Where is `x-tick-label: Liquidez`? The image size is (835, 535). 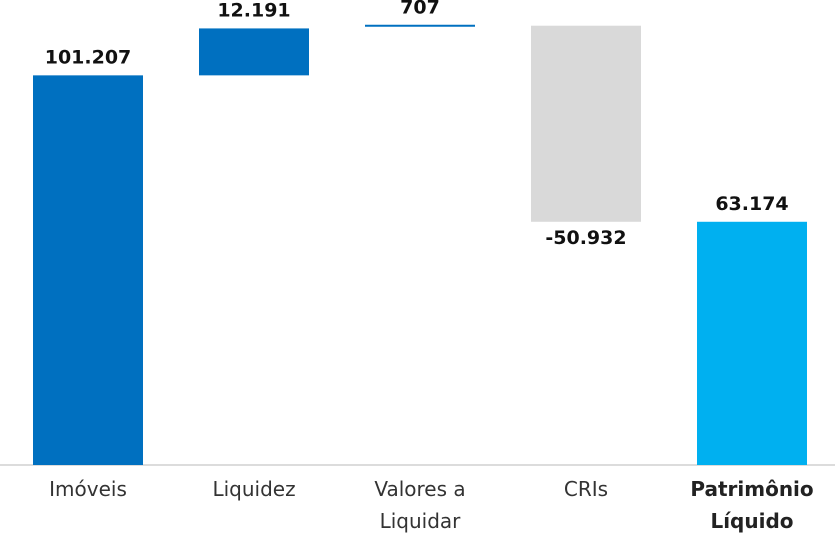 x-tick-label: Liquidez is located at coordinates (254, 489).